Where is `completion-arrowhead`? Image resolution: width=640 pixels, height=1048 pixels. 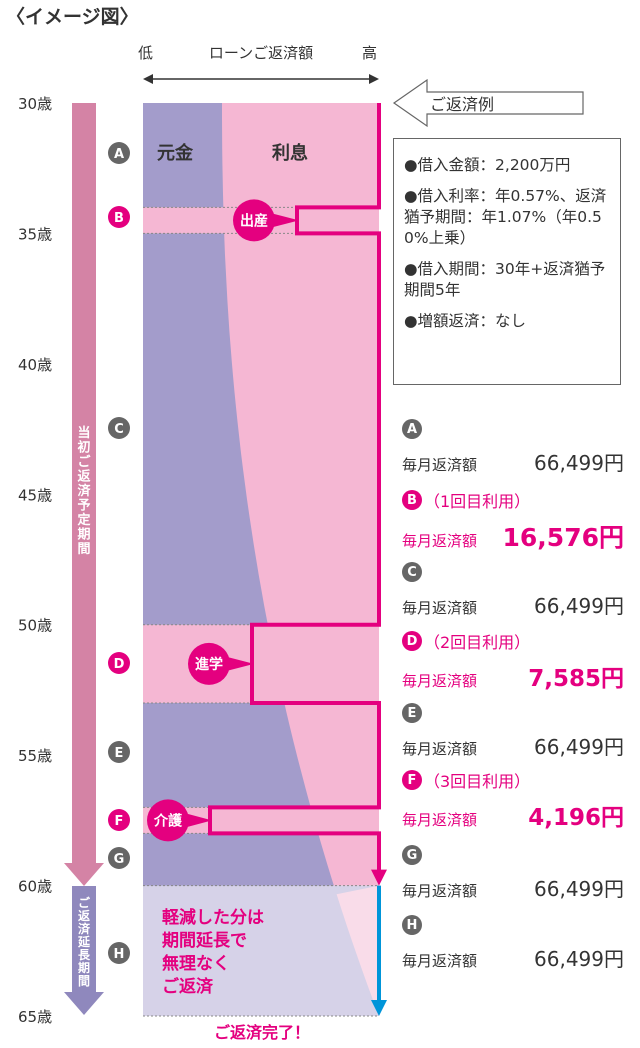
completion-arrowhead is located at coordinates (379, 1008).